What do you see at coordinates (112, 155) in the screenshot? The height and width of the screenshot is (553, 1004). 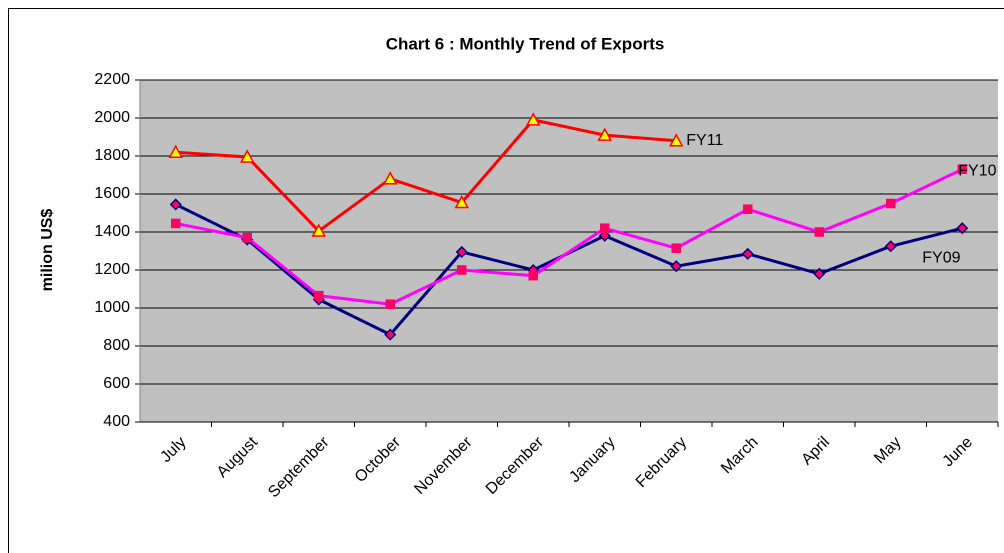 I see `y-tick-label: 1800` at bounding box center [112, 155].